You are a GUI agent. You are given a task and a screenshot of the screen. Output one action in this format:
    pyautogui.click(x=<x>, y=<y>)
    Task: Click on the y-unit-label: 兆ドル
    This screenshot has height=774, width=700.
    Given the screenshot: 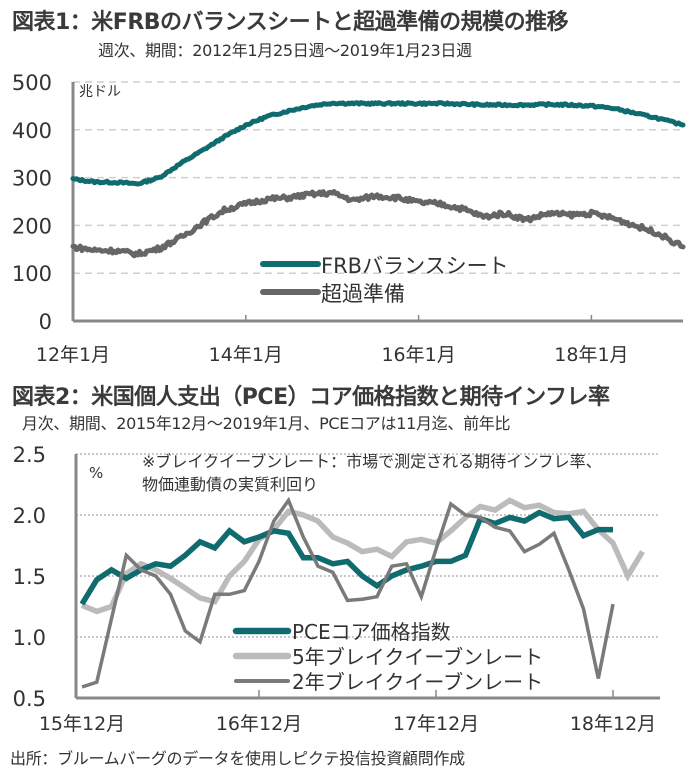 What is the action you would take?
    pyautogui.click(x=100, y=92)
    